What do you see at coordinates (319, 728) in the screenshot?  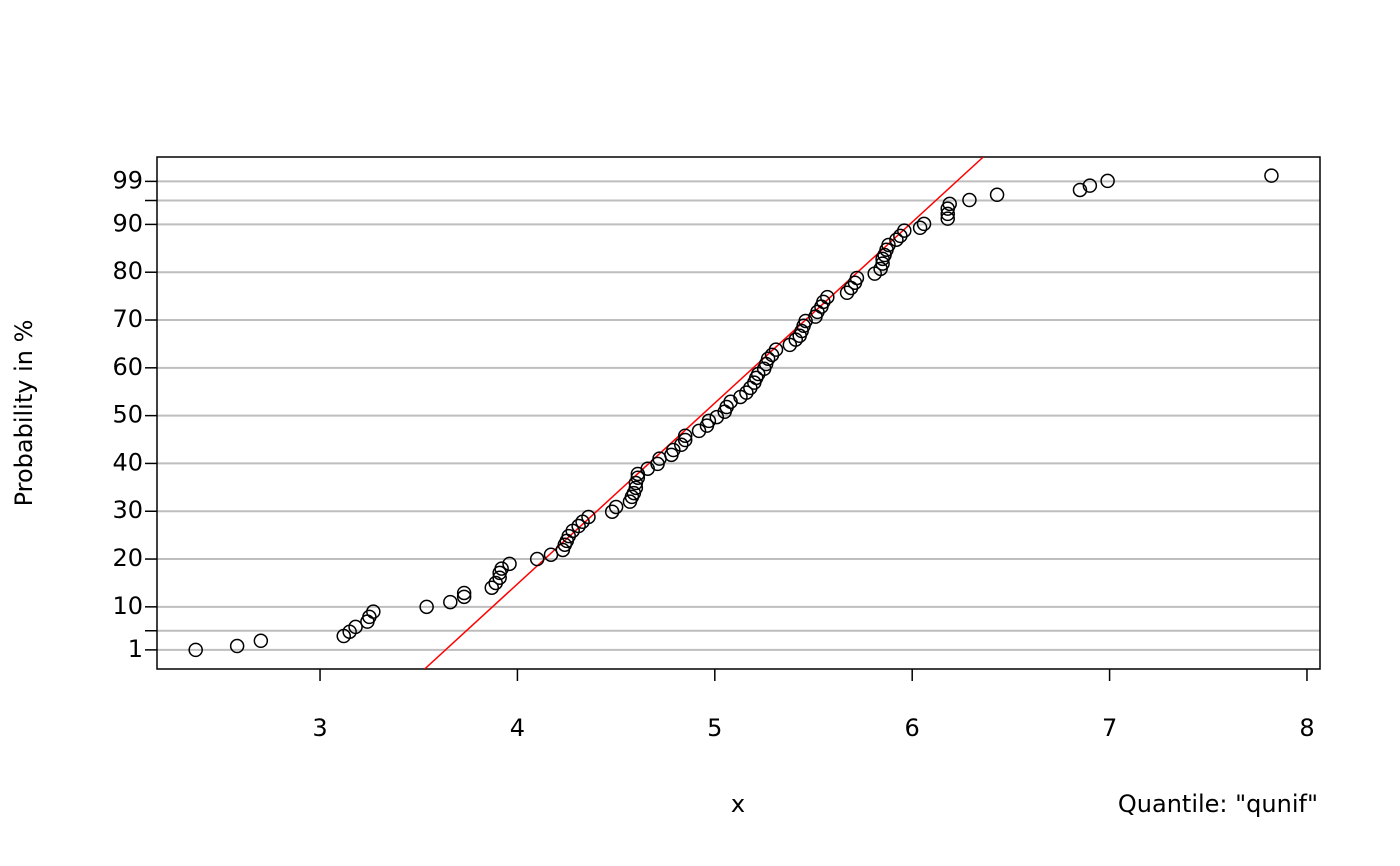 I see `x-tick-label: 3` at bounding box center [319, 728].